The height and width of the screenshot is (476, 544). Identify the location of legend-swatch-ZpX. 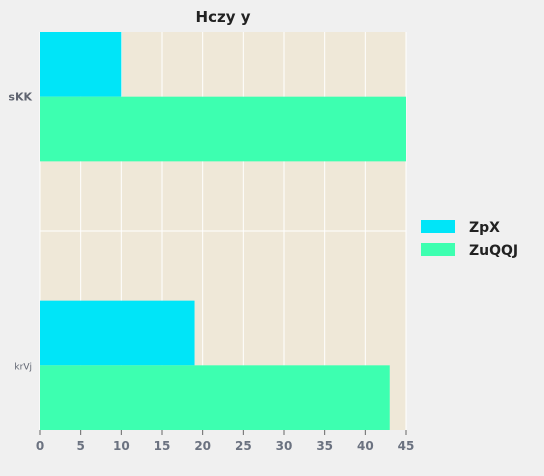
(438, 226).